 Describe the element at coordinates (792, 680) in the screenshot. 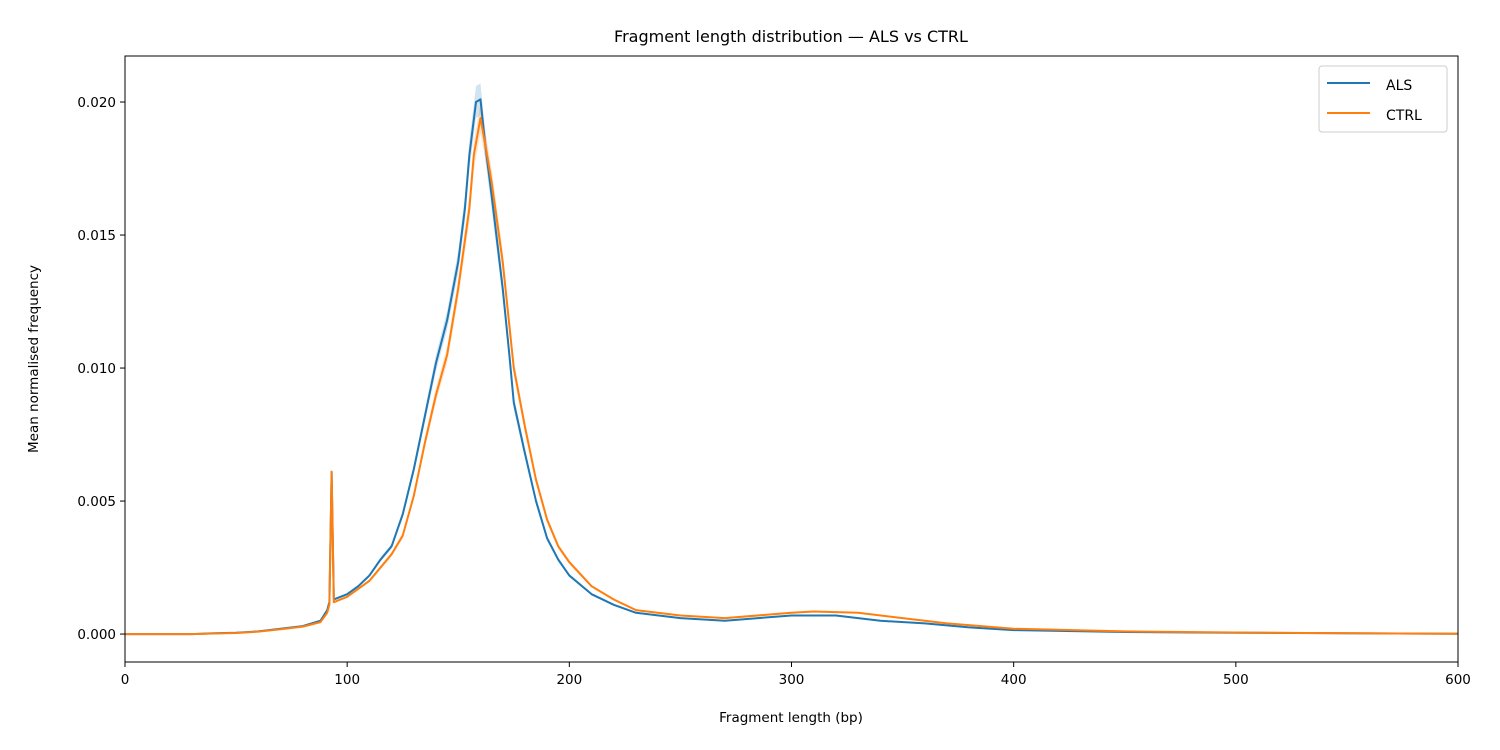

I see `x-tick-label: 300` at that location.